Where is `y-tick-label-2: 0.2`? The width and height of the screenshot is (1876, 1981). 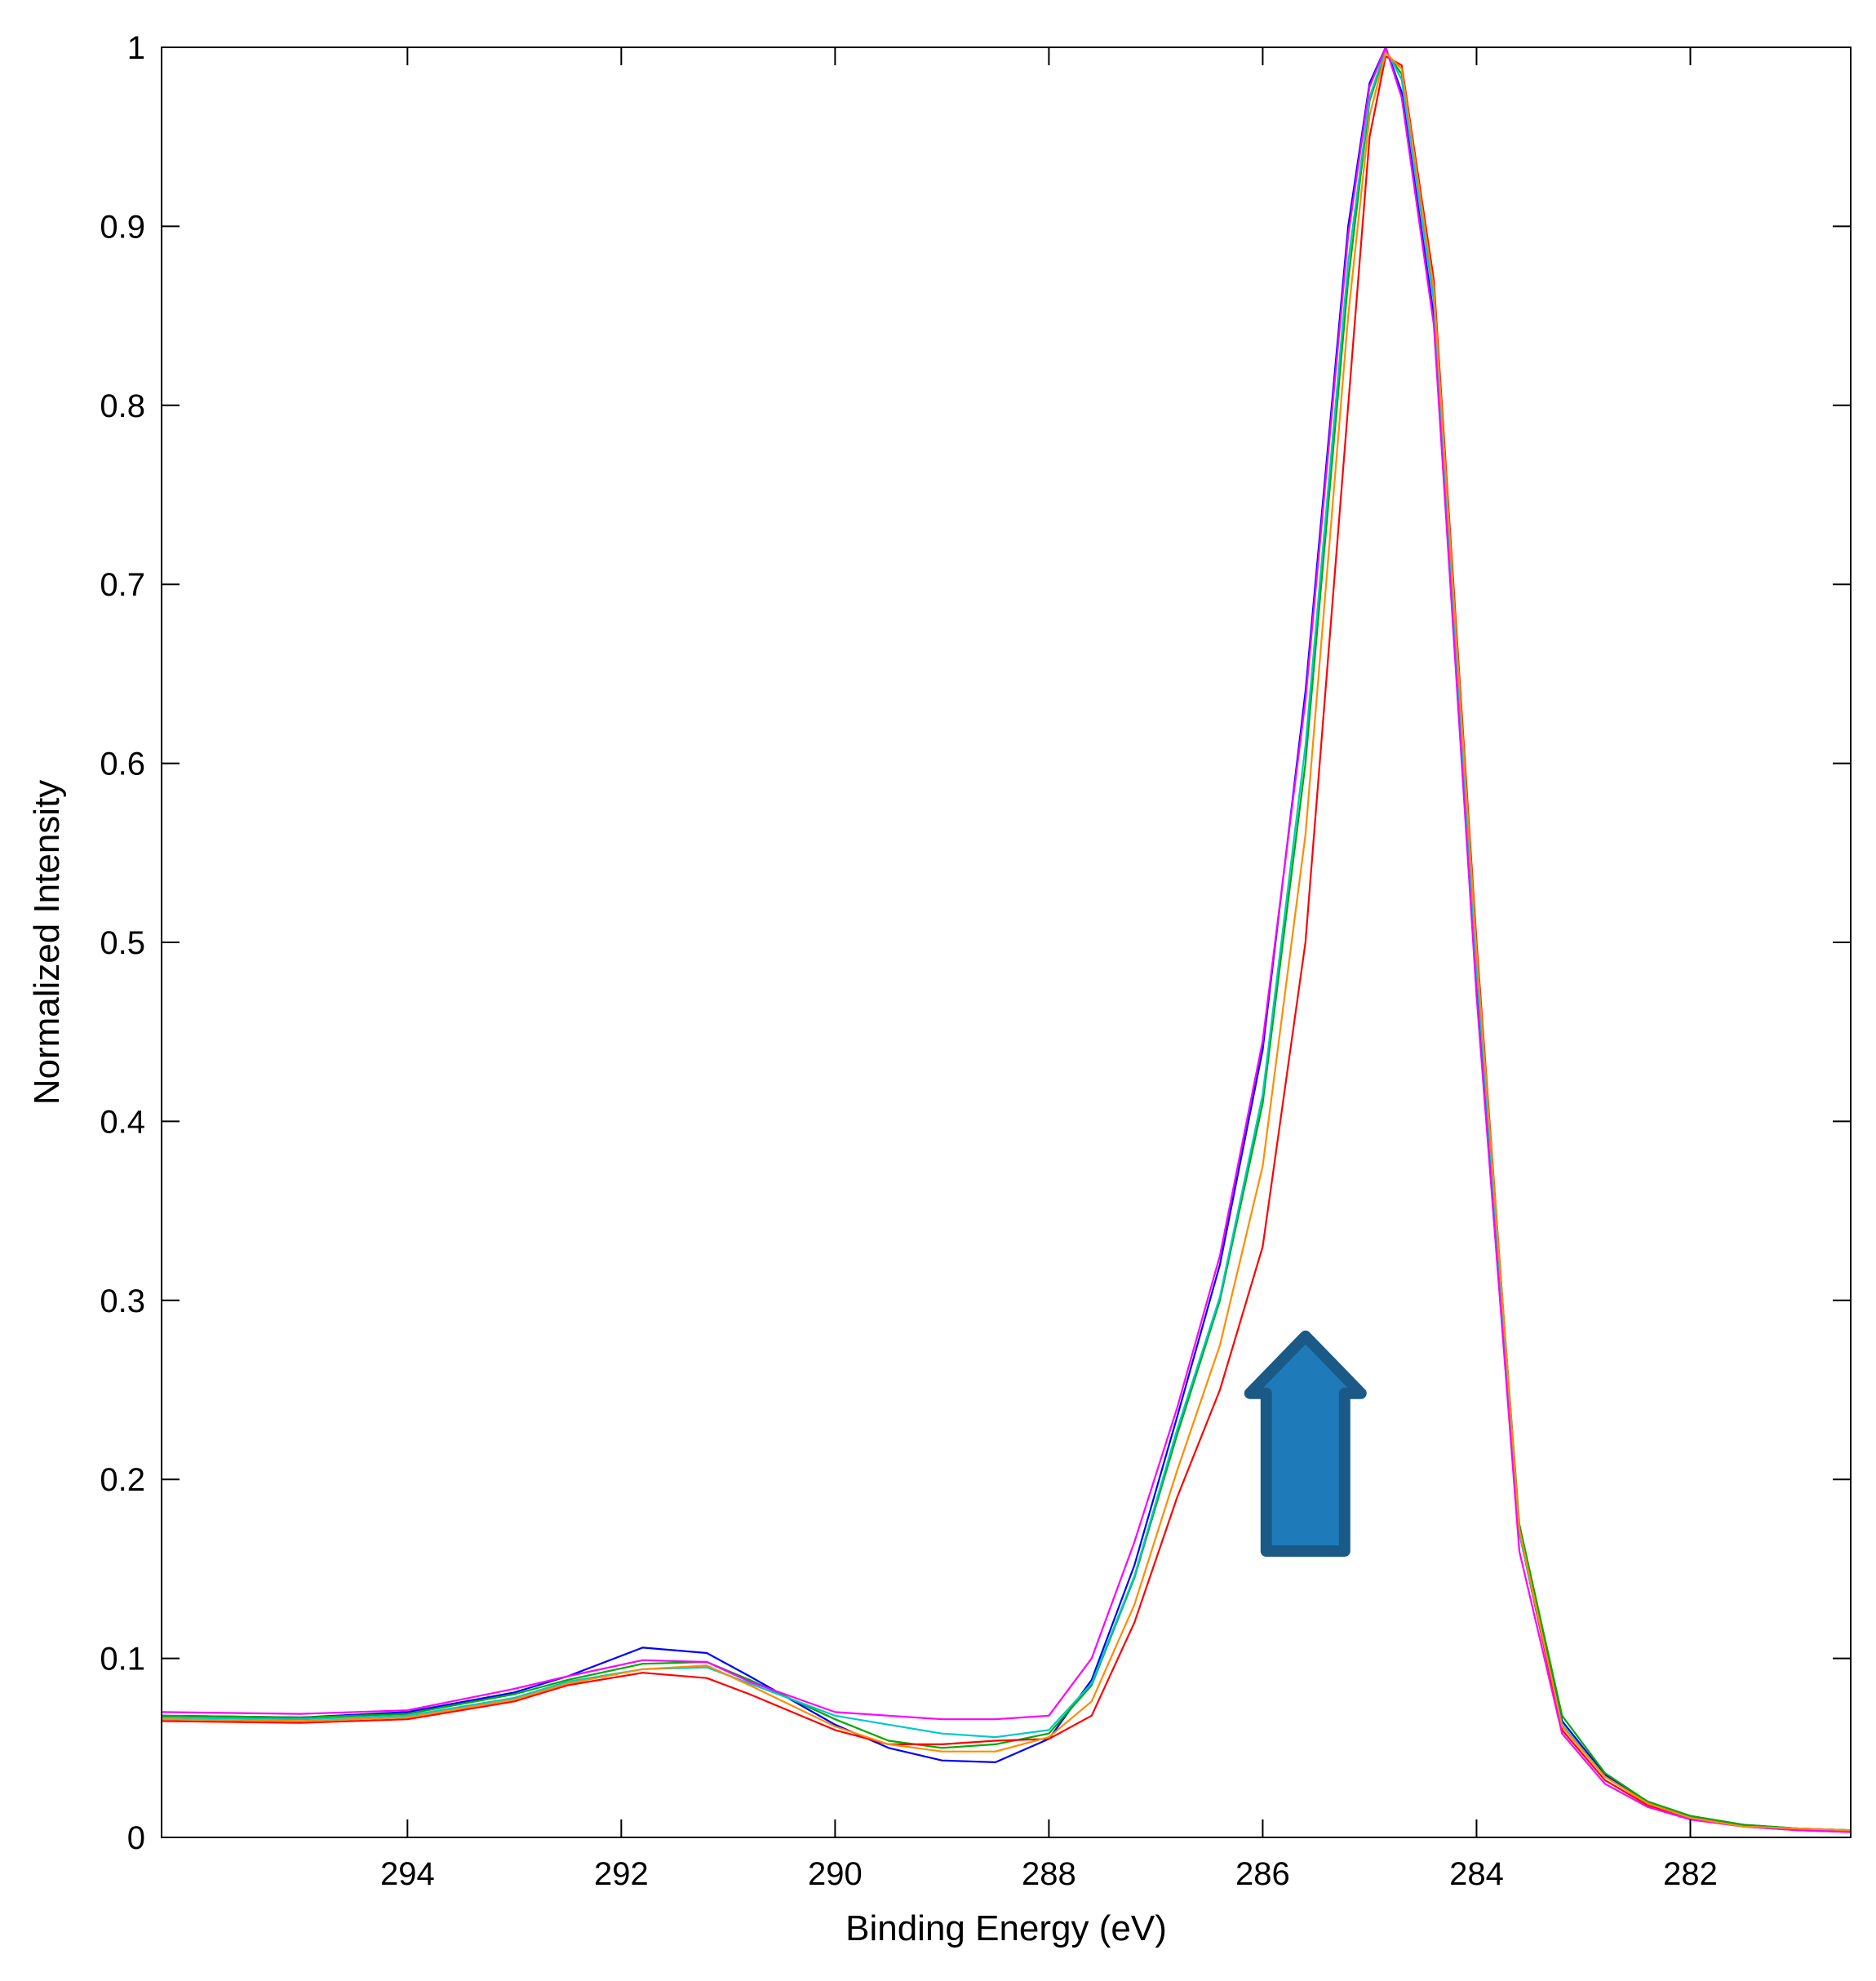
y-tick-label-2: 0.2 is located at coordinates (123, 1480).